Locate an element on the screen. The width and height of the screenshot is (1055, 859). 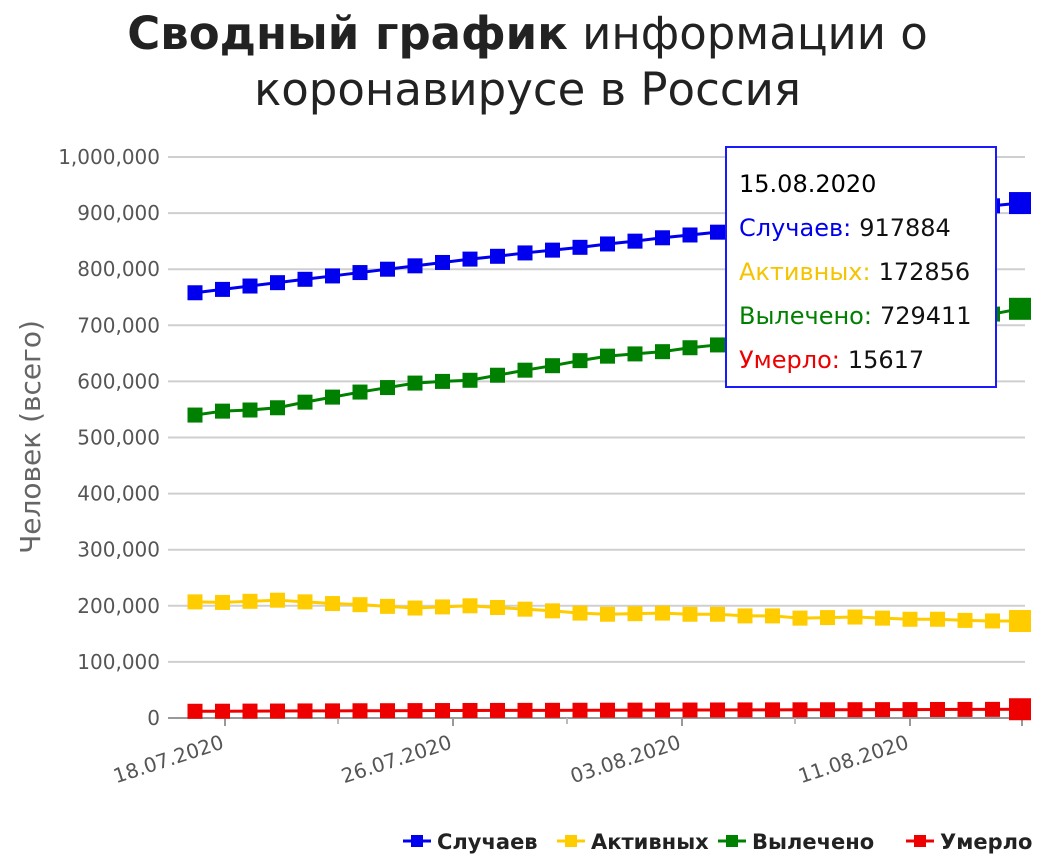
series-deaths is located at coordinates (609, 709).